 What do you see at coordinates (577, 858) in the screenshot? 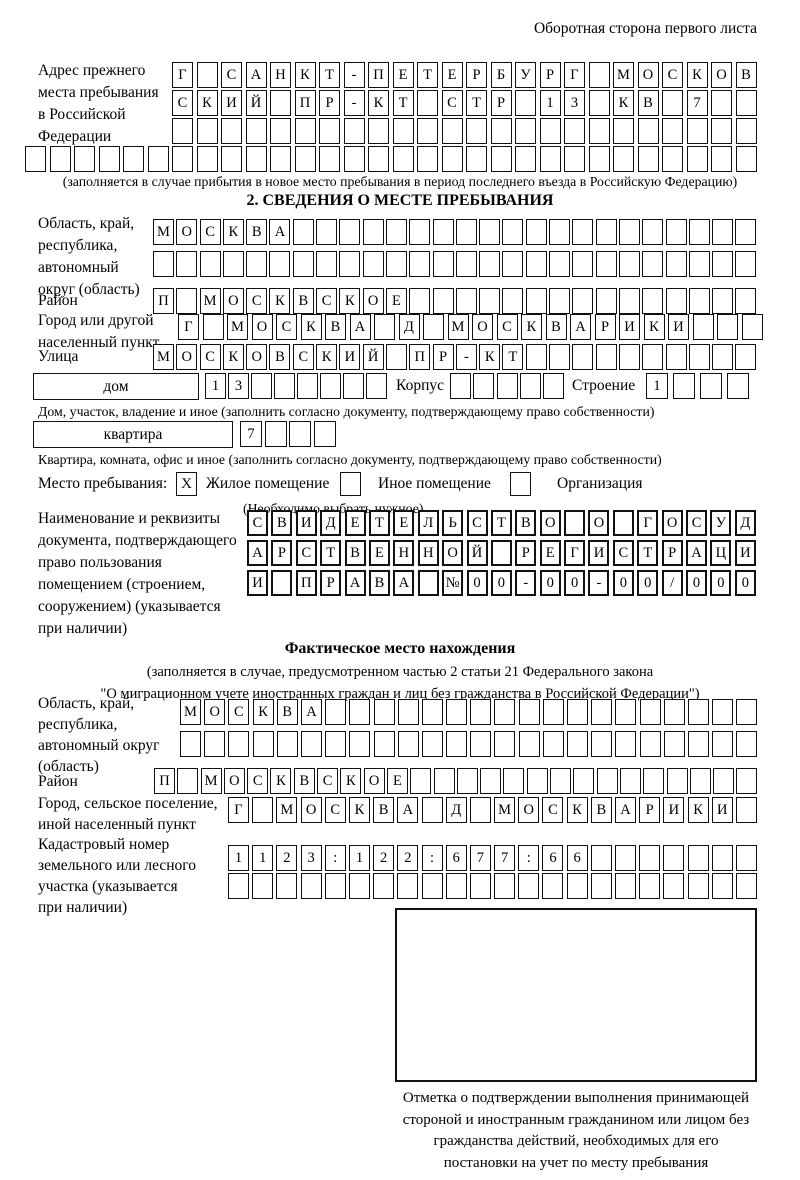
I see `char-cell: 6` at bounding box center [577, 858].